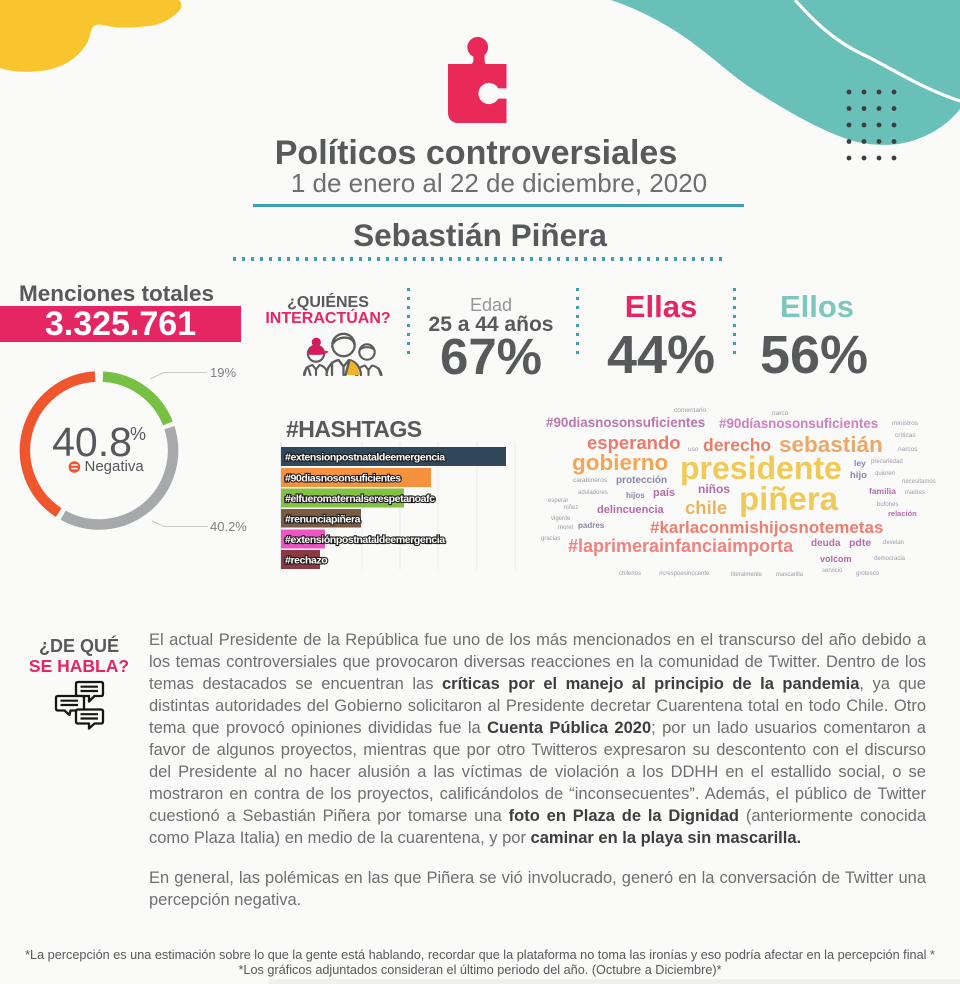 Image resolution: width=960 pixels, height=984 pixels. What do you see at coordinates (323, 520) in the screenshot?
I see `svg-text: #renunciapiñera` at bounding box center [323, 520].